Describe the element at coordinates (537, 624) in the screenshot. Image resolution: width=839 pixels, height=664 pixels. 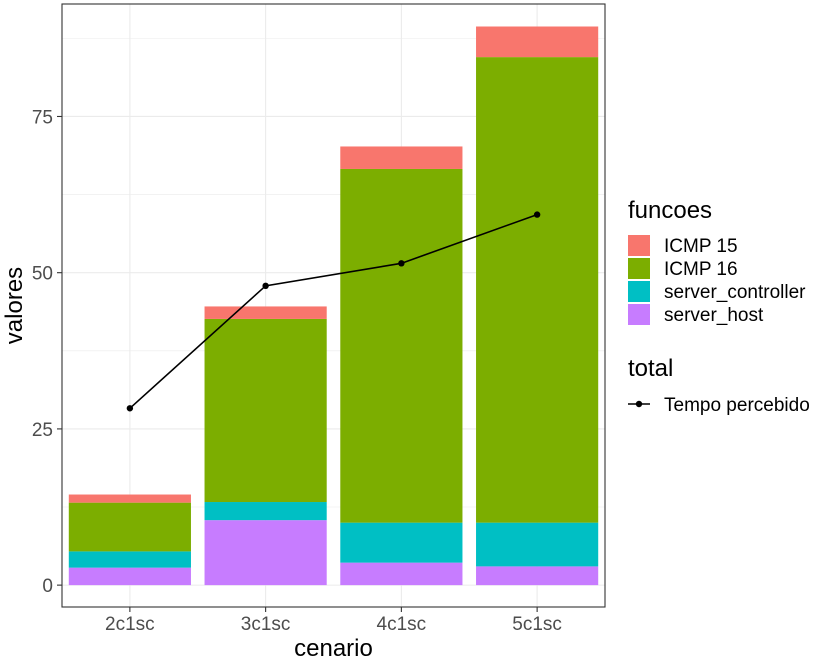
I see `x-tick-label: 5c1sc` at that location.